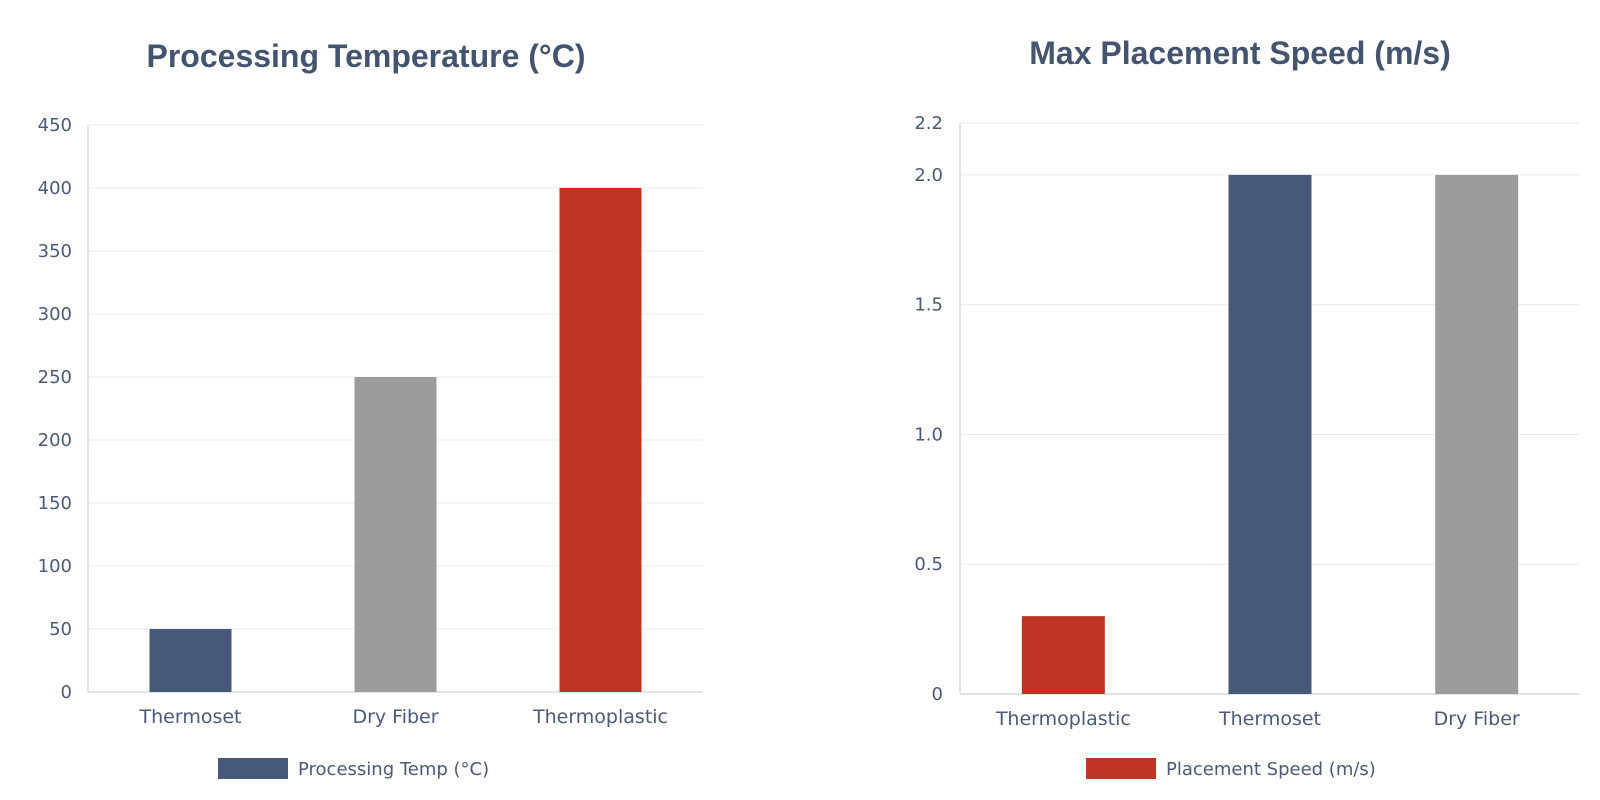 This screenshot has height=800, width=1600. What do you see at coordinates (366, 56) in the screenshot?
I see `chart-title: Processing Temperature (°C)` at bounding box center [366, 56].